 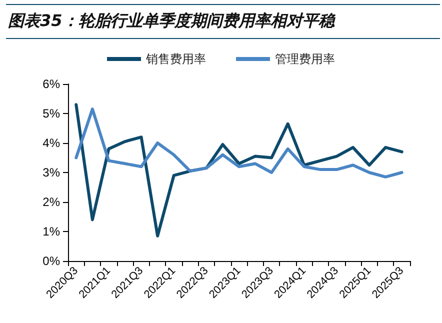 What do you see at coordinates (51, 173) in the screenshot?
I see `y-tick-label: 3%` at bounding box center [51, 173].